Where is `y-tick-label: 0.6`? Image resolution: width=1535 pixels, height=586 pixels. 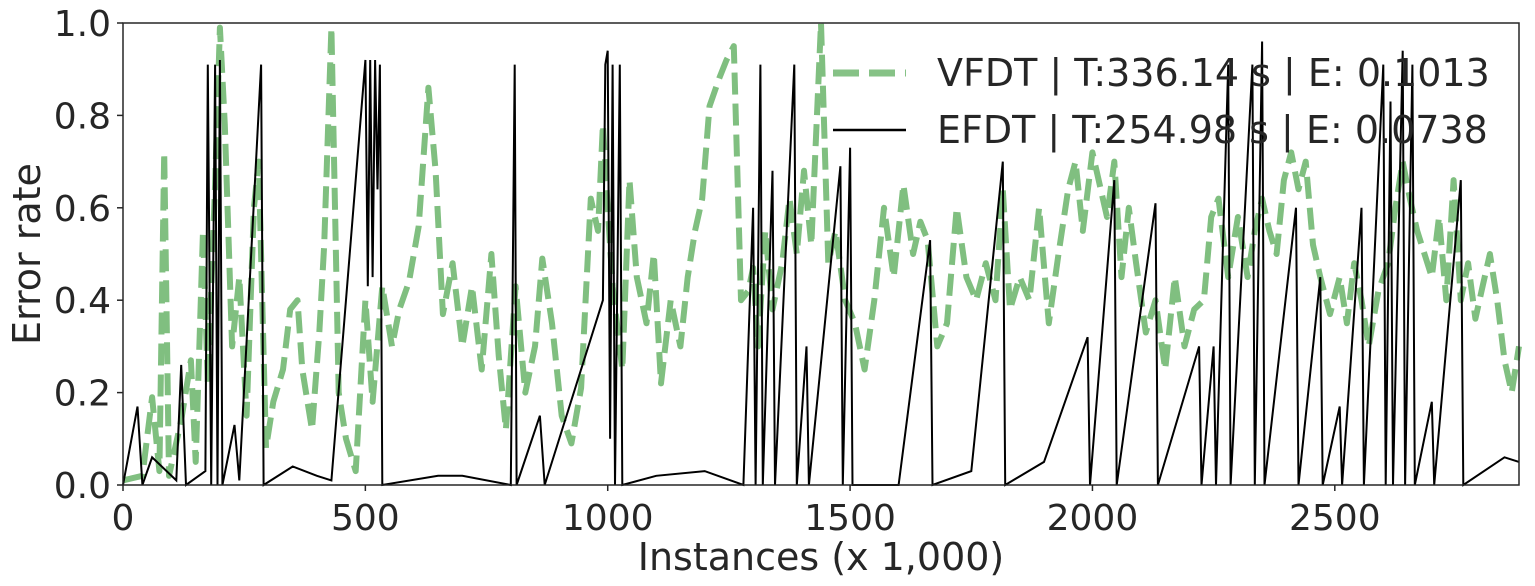 y-tick-label: 0.6 is located at coordinates (82, 209).